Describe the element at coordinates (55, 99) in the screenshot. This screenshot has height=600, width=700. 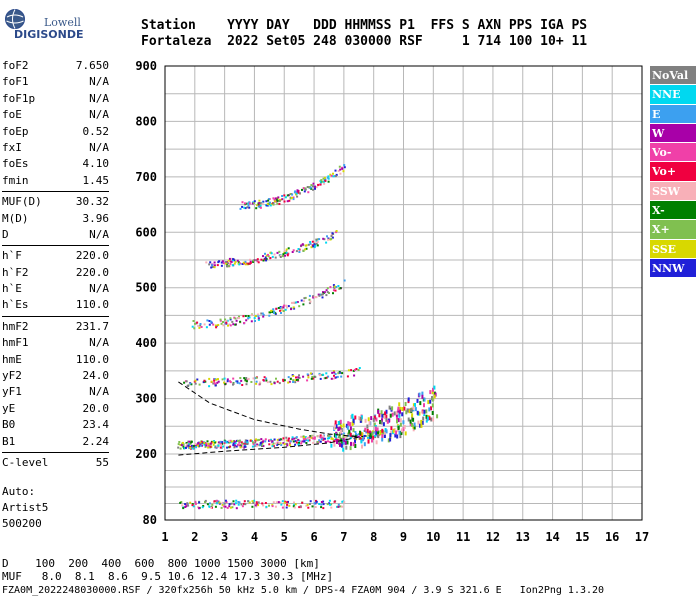
I see `param-row: foF1p N/A` at that location.